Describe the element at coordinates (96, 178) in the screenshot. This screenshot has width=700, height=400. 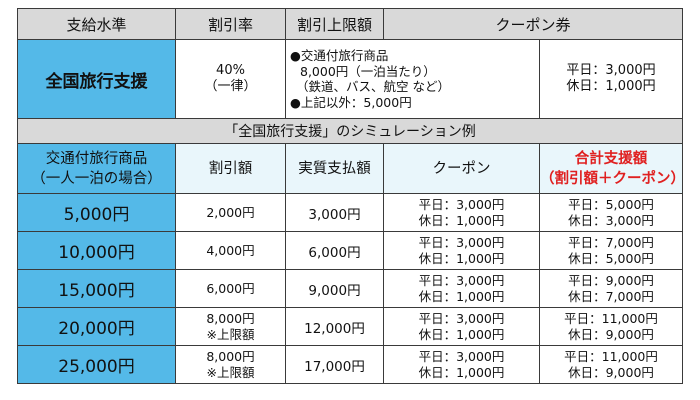
I see `sim-header-price-line2: （一人一泊の場合）` at that location.